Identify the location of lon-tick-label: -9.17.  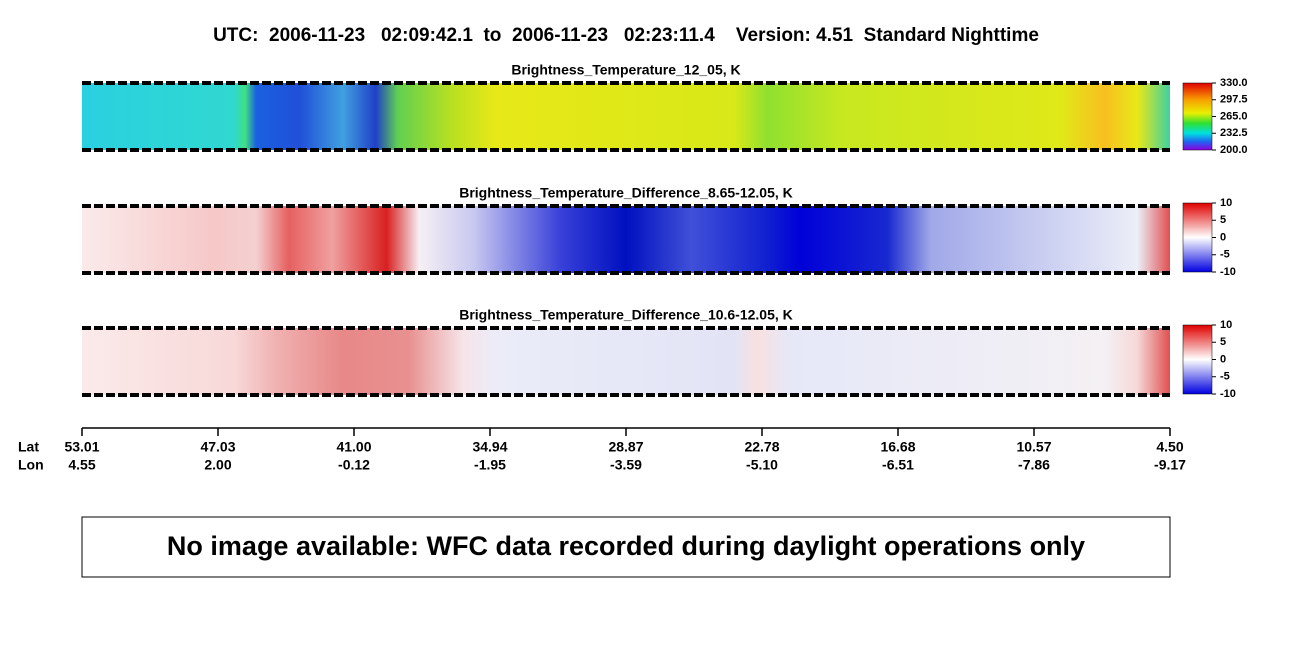
(1170, 465).